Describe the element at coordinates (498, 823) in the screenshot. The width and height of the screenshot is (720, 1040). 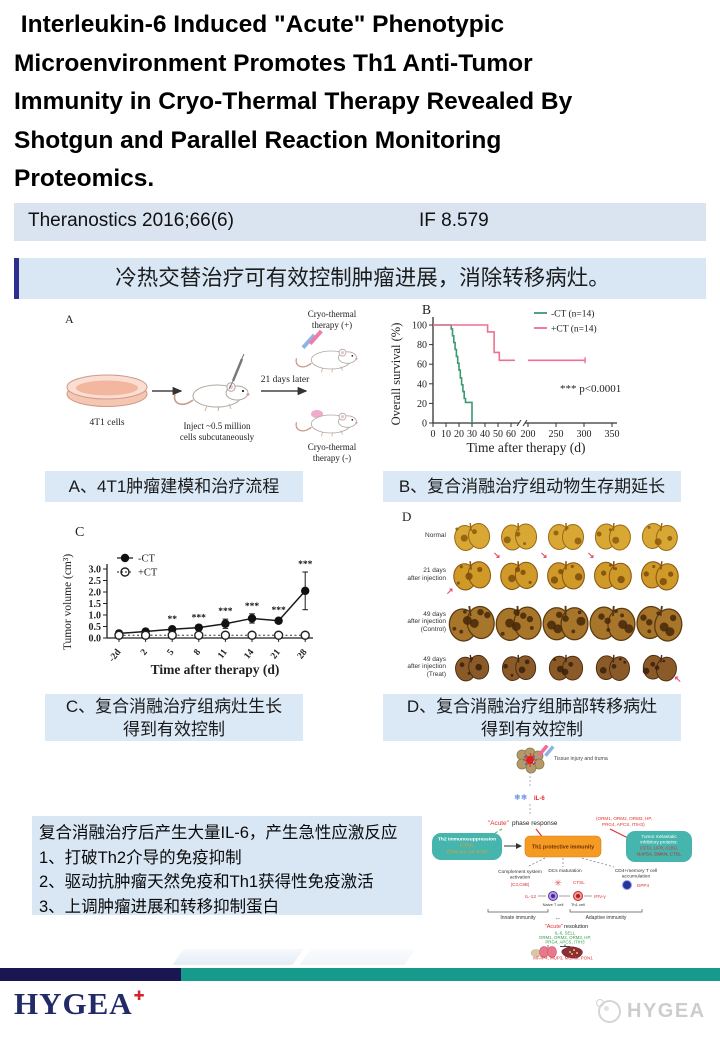
I see `acute-phase-red: "Acute"` at that location.